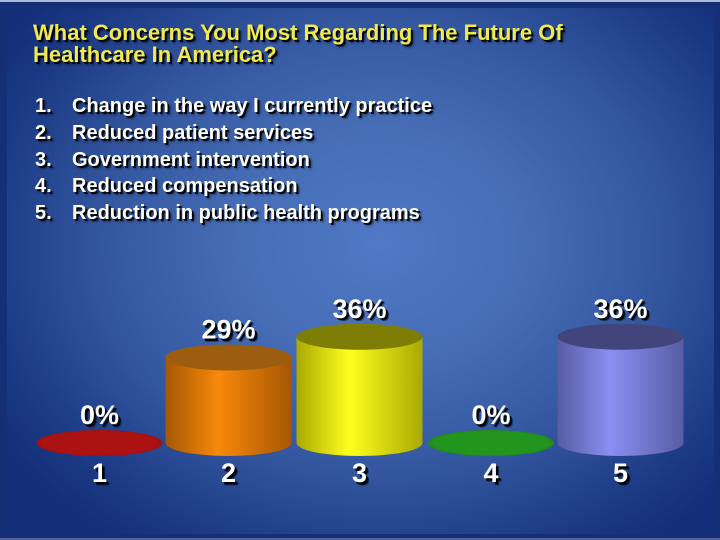 The width and height of the screenshot is (720, 540). I want to click on bar-4: 0%0%0%444, so click(491, 445).